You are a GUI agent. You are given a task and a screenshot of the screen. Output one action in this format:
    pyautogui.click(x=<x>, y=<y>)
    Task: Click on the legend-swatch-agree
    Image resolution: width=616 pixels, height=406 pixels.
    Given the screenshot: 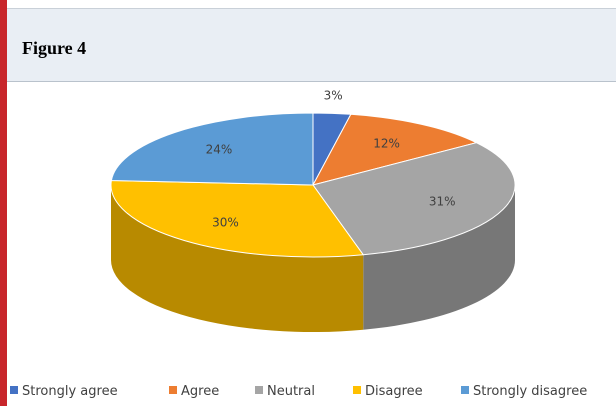 What is the action you would take?
    pyautogui.click(x=173, y=390)
    